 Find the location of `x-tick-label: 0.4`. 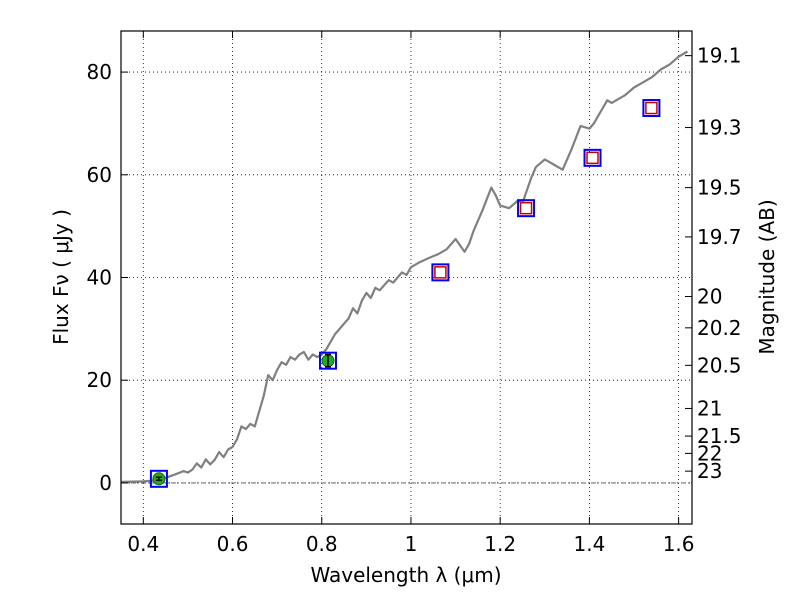

x-tick-label: 0.4 is located at coordinates (143, 544).